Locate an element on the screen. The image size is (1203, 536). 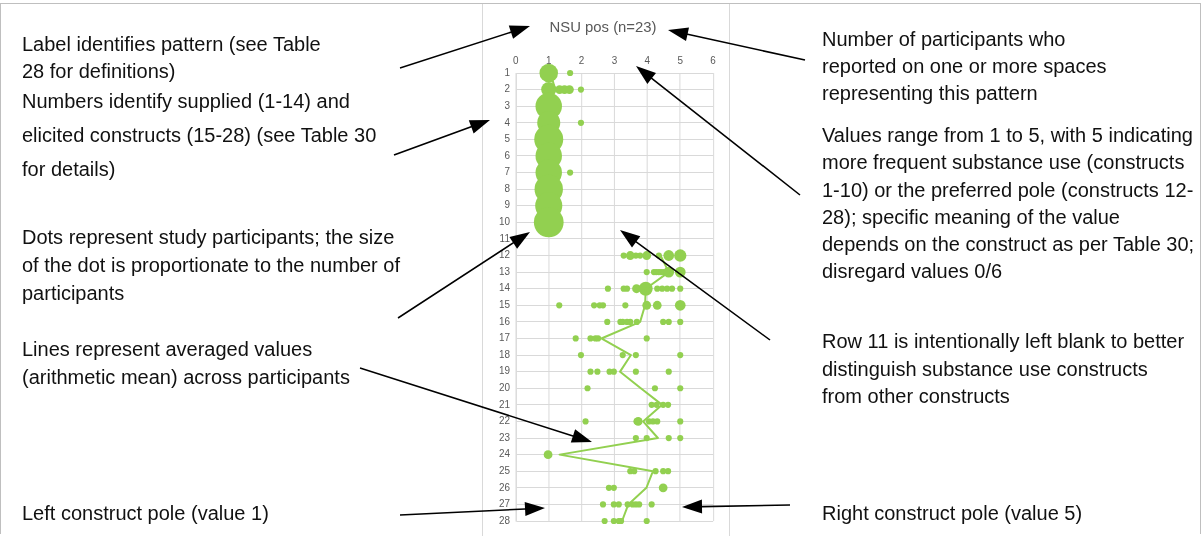
text: Lines represent averaged values (arithmetic mean) across participants is located at coordinates (186, 363).